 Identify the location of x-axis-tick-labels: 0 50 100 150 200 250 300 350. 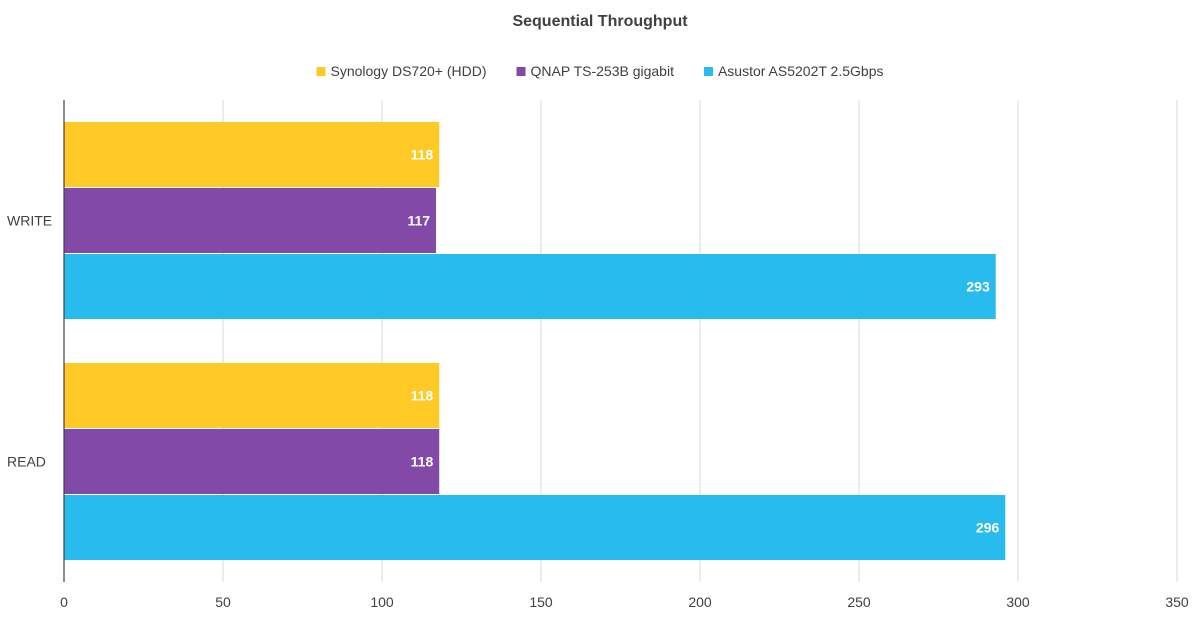
(624, 602).